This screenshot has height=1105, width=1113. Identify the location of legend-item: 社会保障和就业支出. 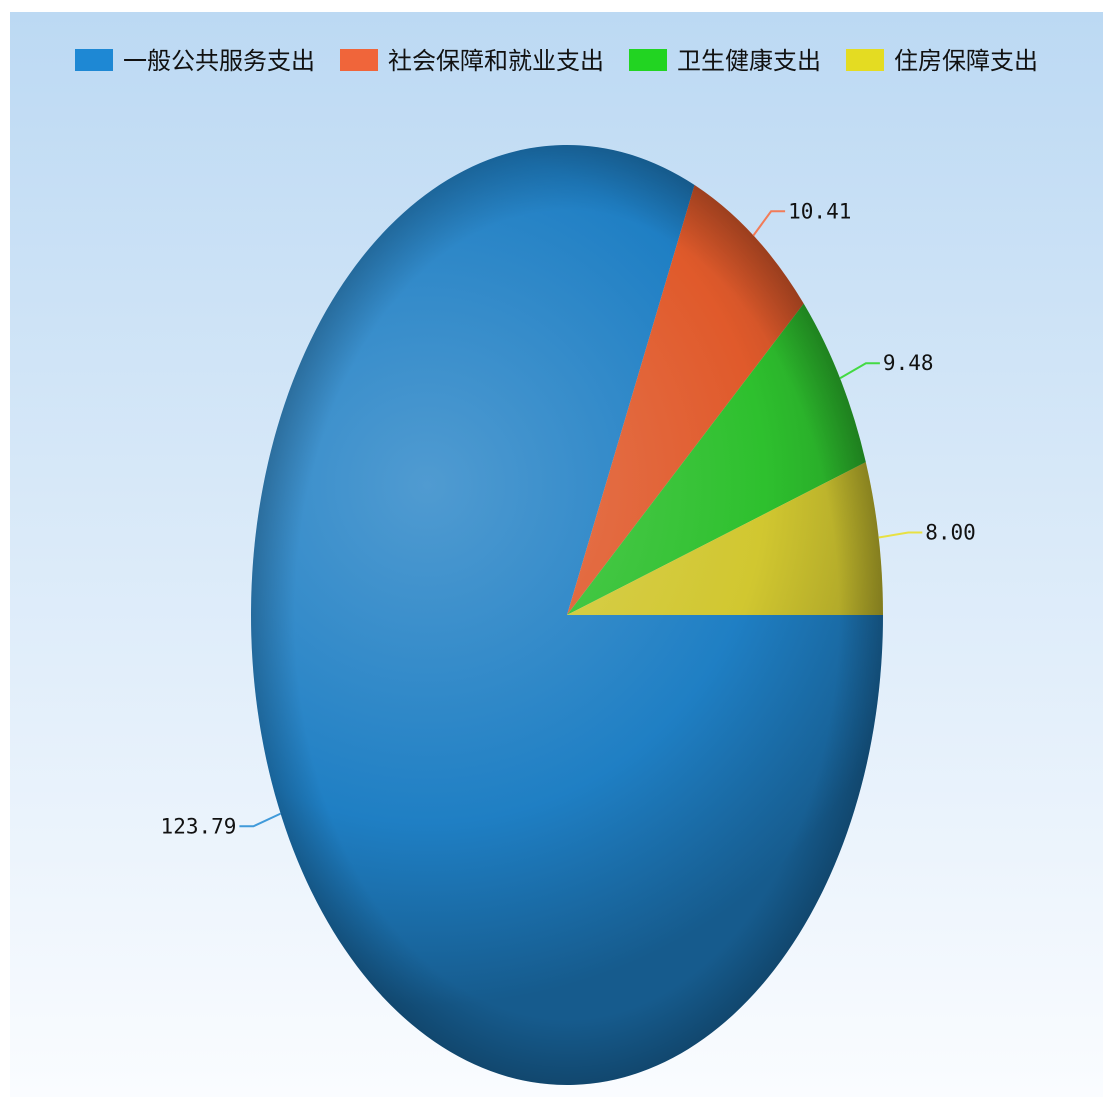
(472, 61).